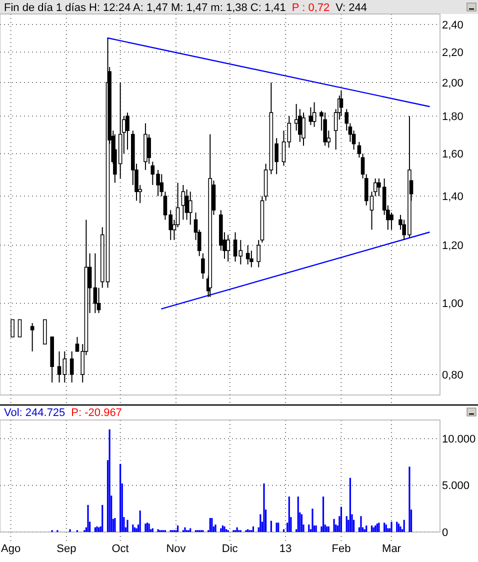  What do you see at coordinates (453, 25) in the screenshot?
I see `y-tick-label: 2,40` at bounding box center [453, 25].